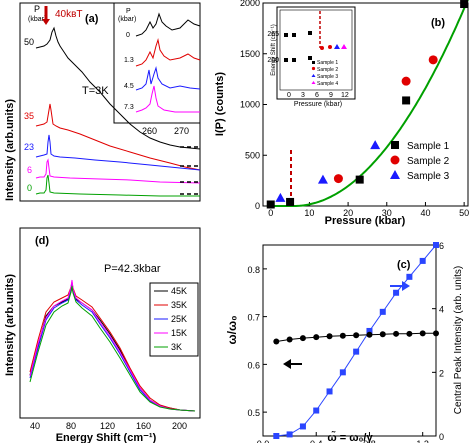 This screenshot has height=443, width=471. What do you see at coordinates (253, 270) in the screenshot?
I see `panel-c-ytick-label: 0.8` at bounding box center [253, 270].